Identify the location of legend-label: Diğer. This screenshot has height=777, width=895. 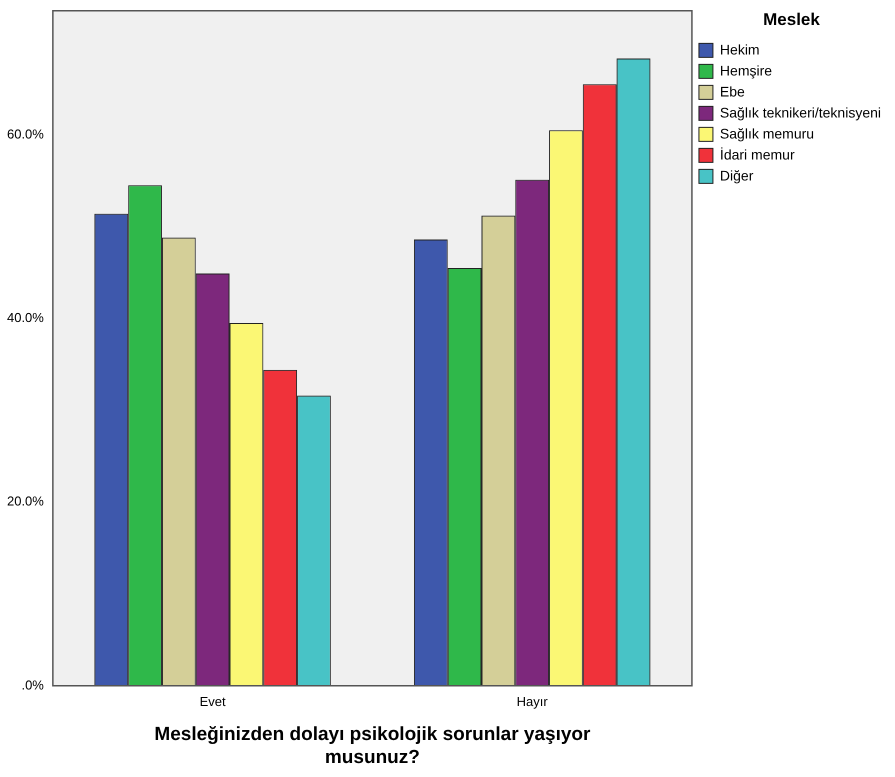
(737, 175).